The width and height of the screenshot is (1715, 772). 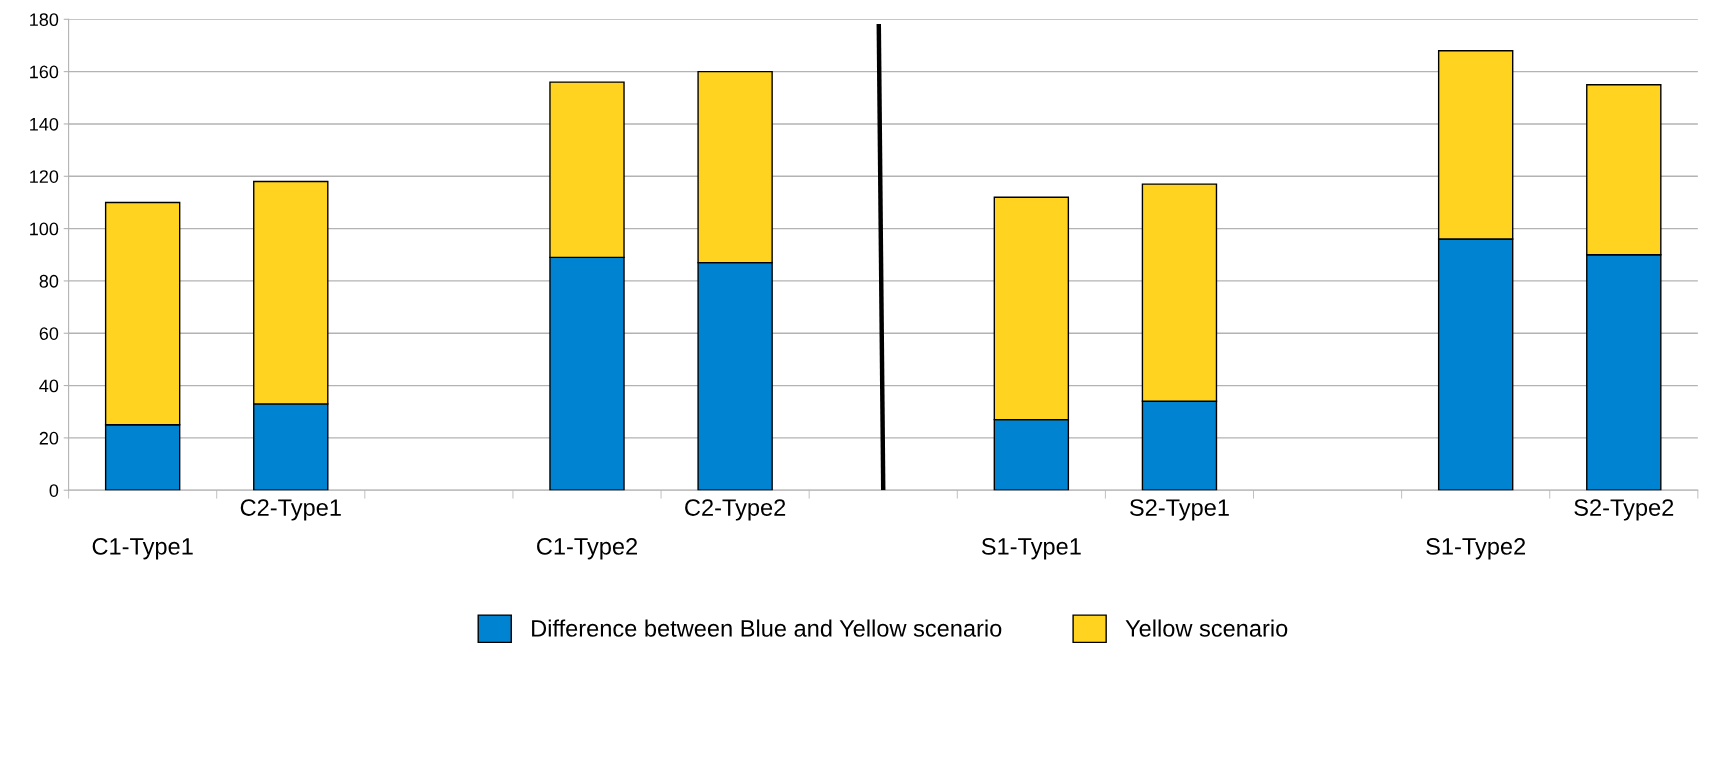 I want to click on y-tick-label: 120, so click(x=44, y=176).